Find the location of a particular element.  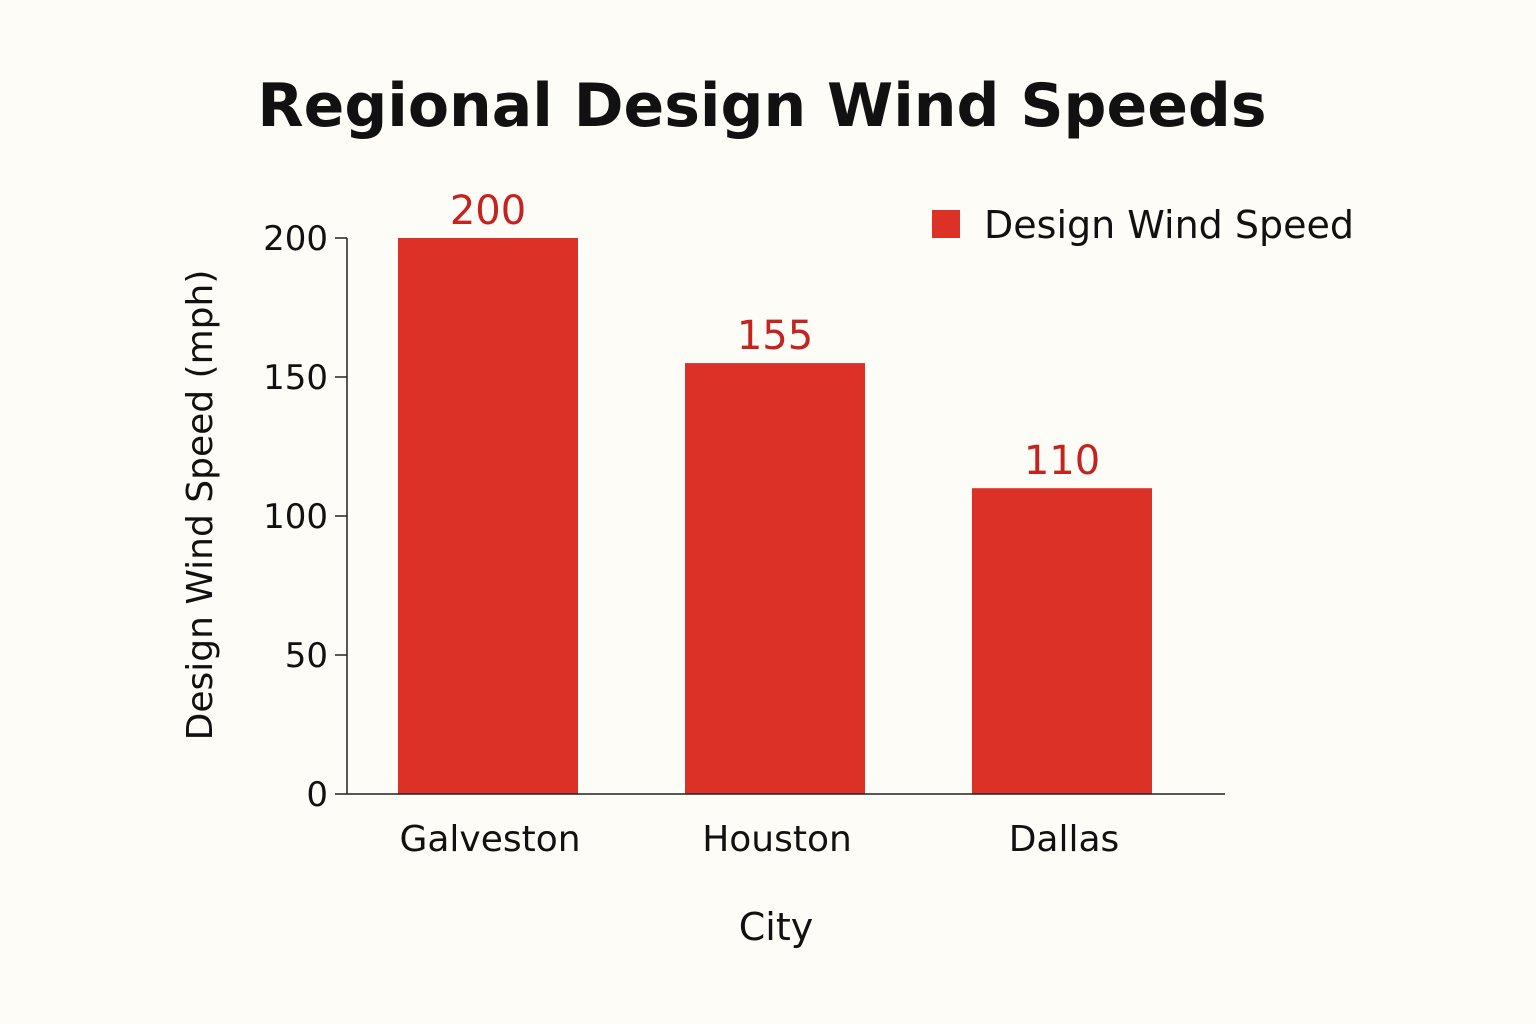

x-tick-label: Houston is located at coordinates (777, 839).